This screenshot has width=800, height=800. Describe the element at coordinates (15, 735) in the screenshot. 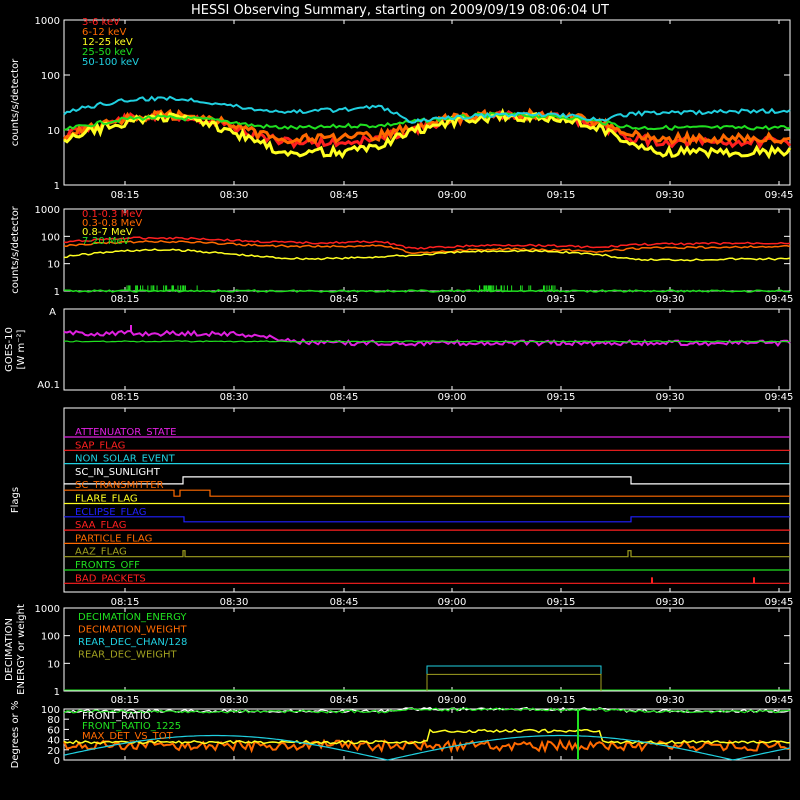

I see `y-axis-label: Degrees or %` at that location.